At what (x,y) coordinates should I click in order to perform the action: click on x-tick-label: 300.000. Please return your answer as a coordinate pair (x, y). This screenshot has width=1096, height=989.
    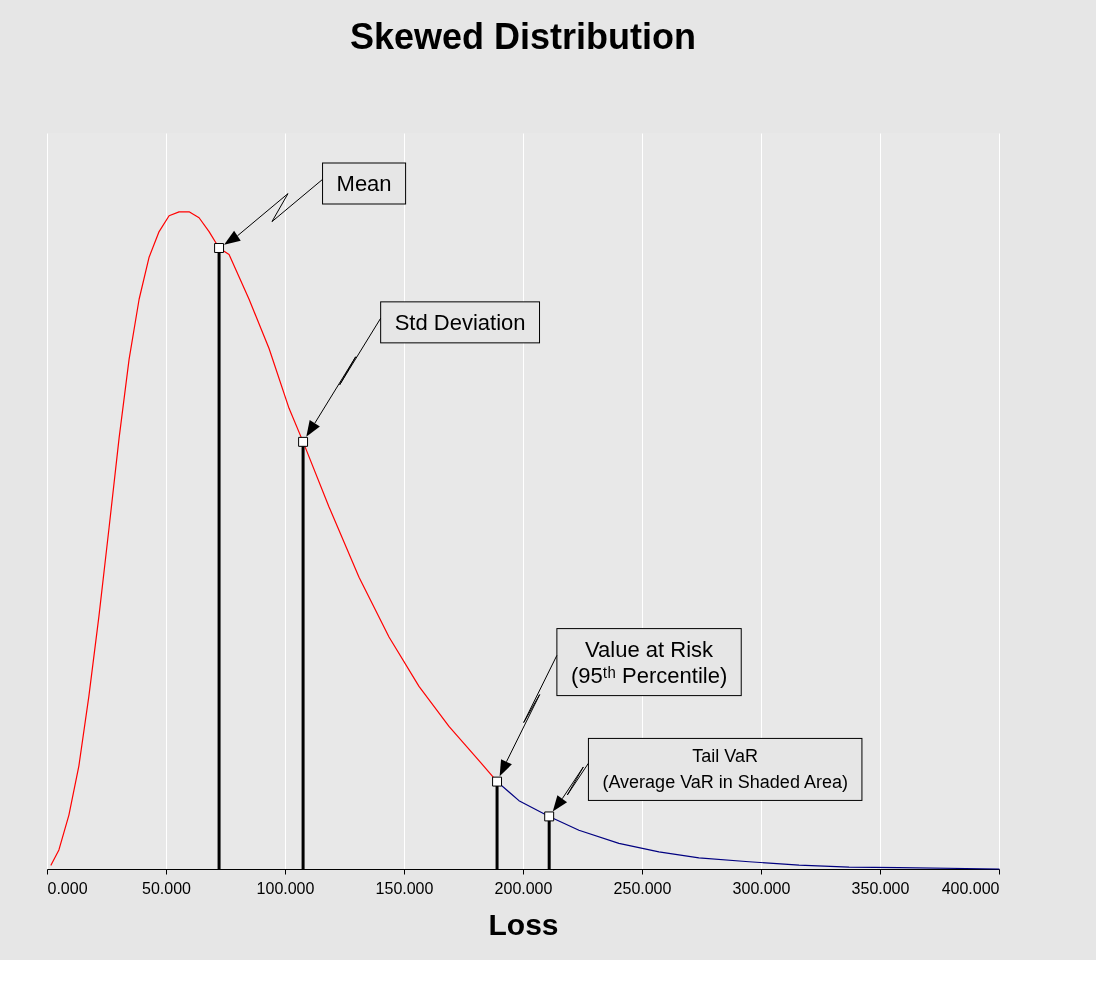
    Looking at the image, I should click on (761, 888).